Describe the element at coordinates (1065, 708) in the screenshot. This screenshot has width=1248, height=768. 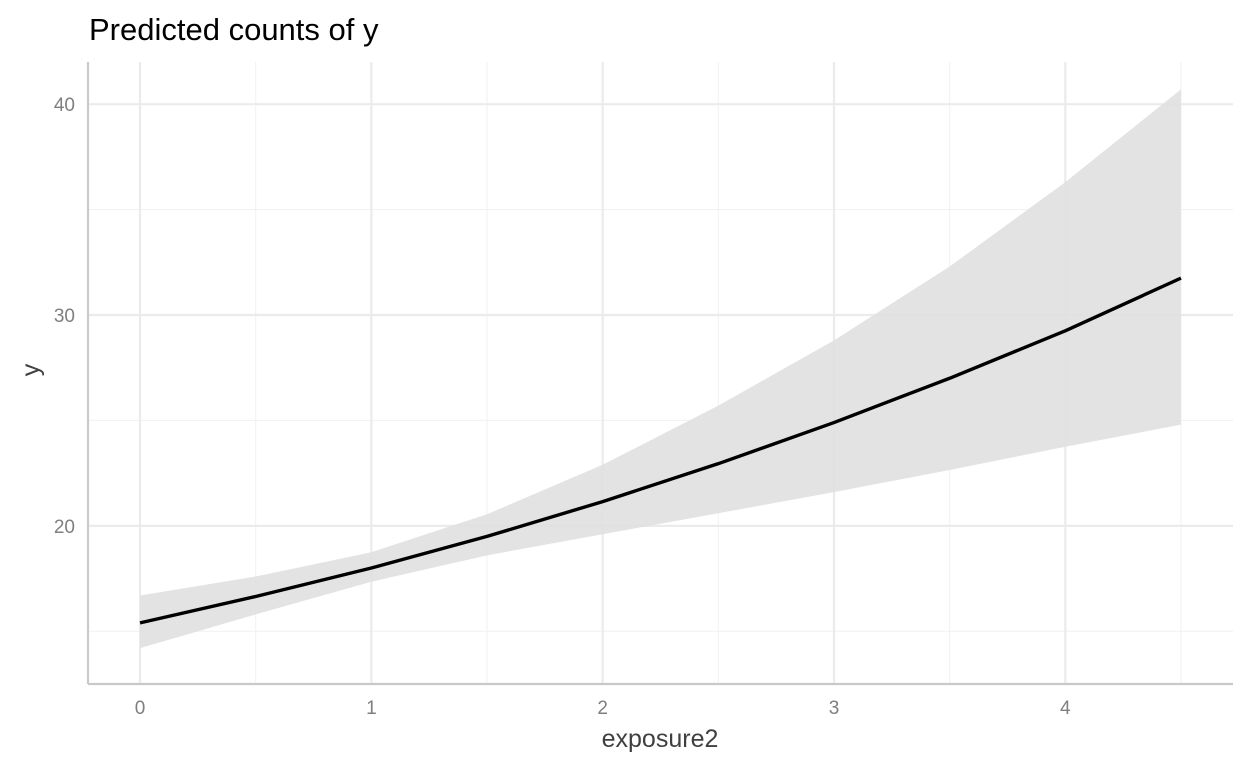
I see `x-tick-label: 4` at that location.